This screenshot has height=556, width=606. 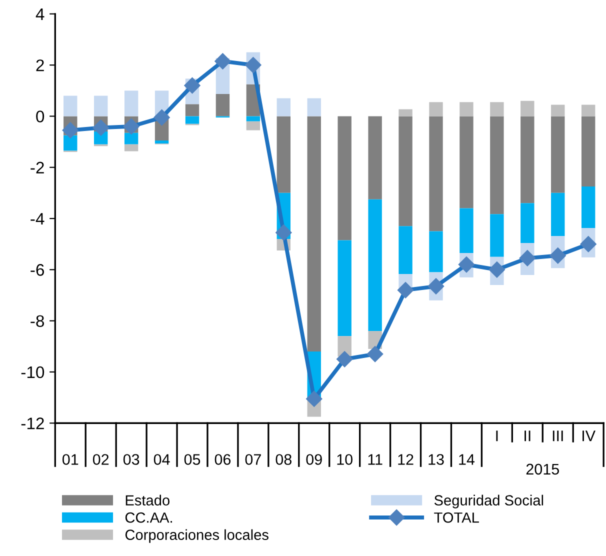 I want to click on x-tick-label: 13, so click(x=436, y=459).